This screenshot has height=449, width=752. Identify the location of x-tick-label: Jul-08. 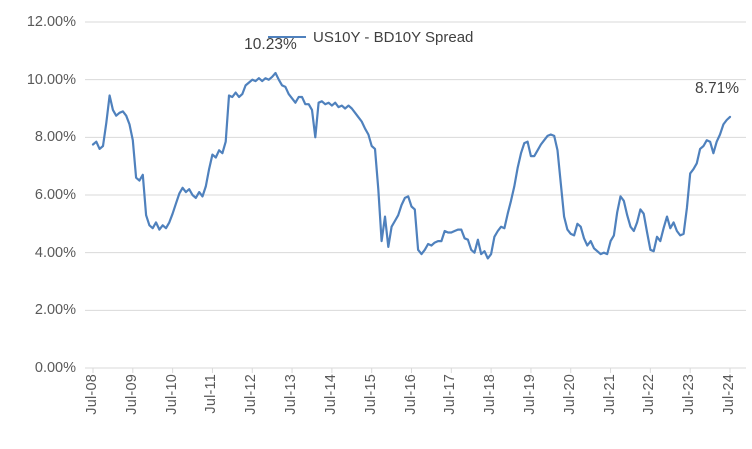
(92, 394).